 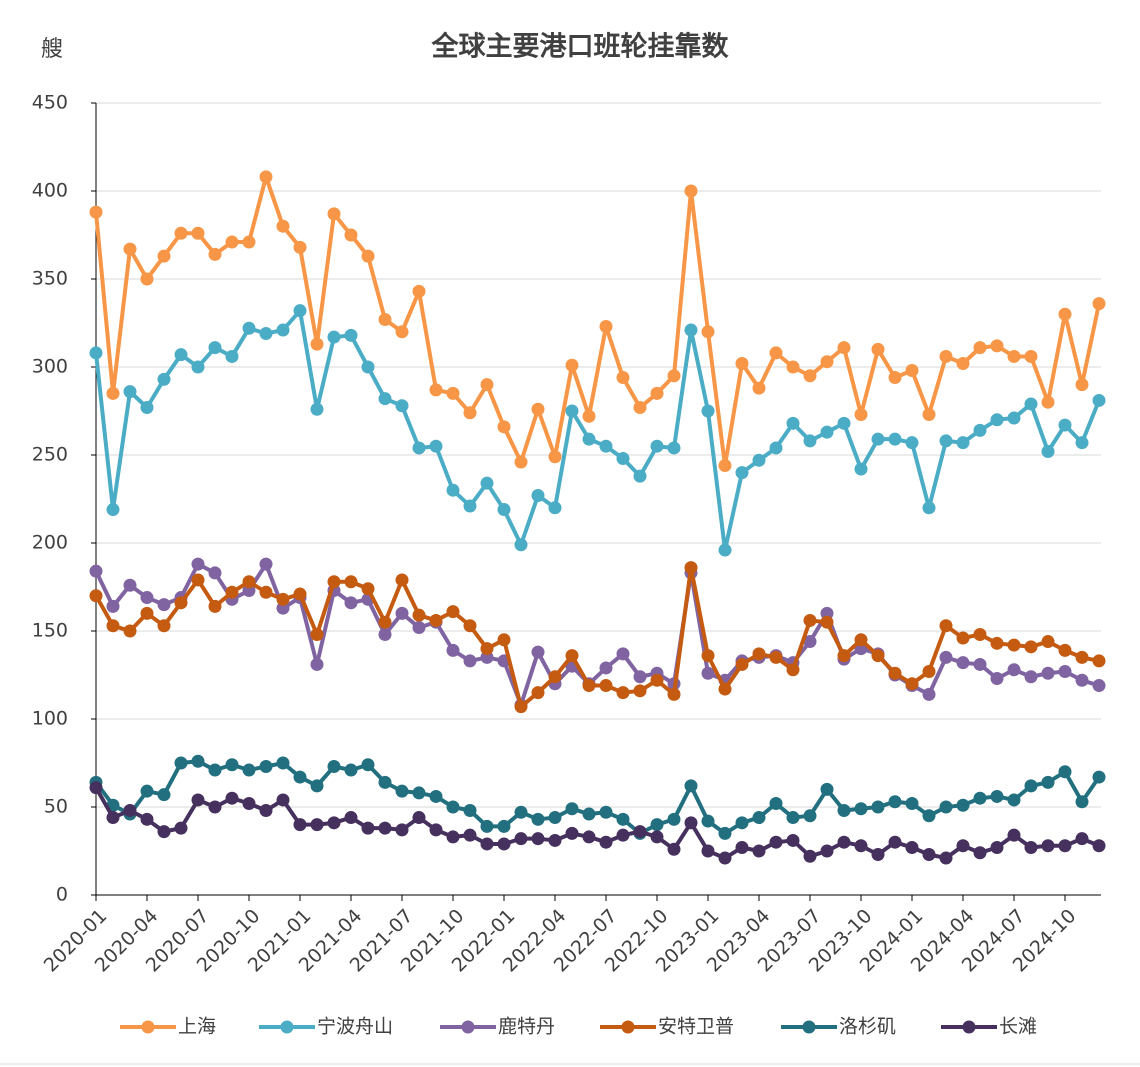 I want to click on y-tick-label: 300, so click(x=50, y=367).